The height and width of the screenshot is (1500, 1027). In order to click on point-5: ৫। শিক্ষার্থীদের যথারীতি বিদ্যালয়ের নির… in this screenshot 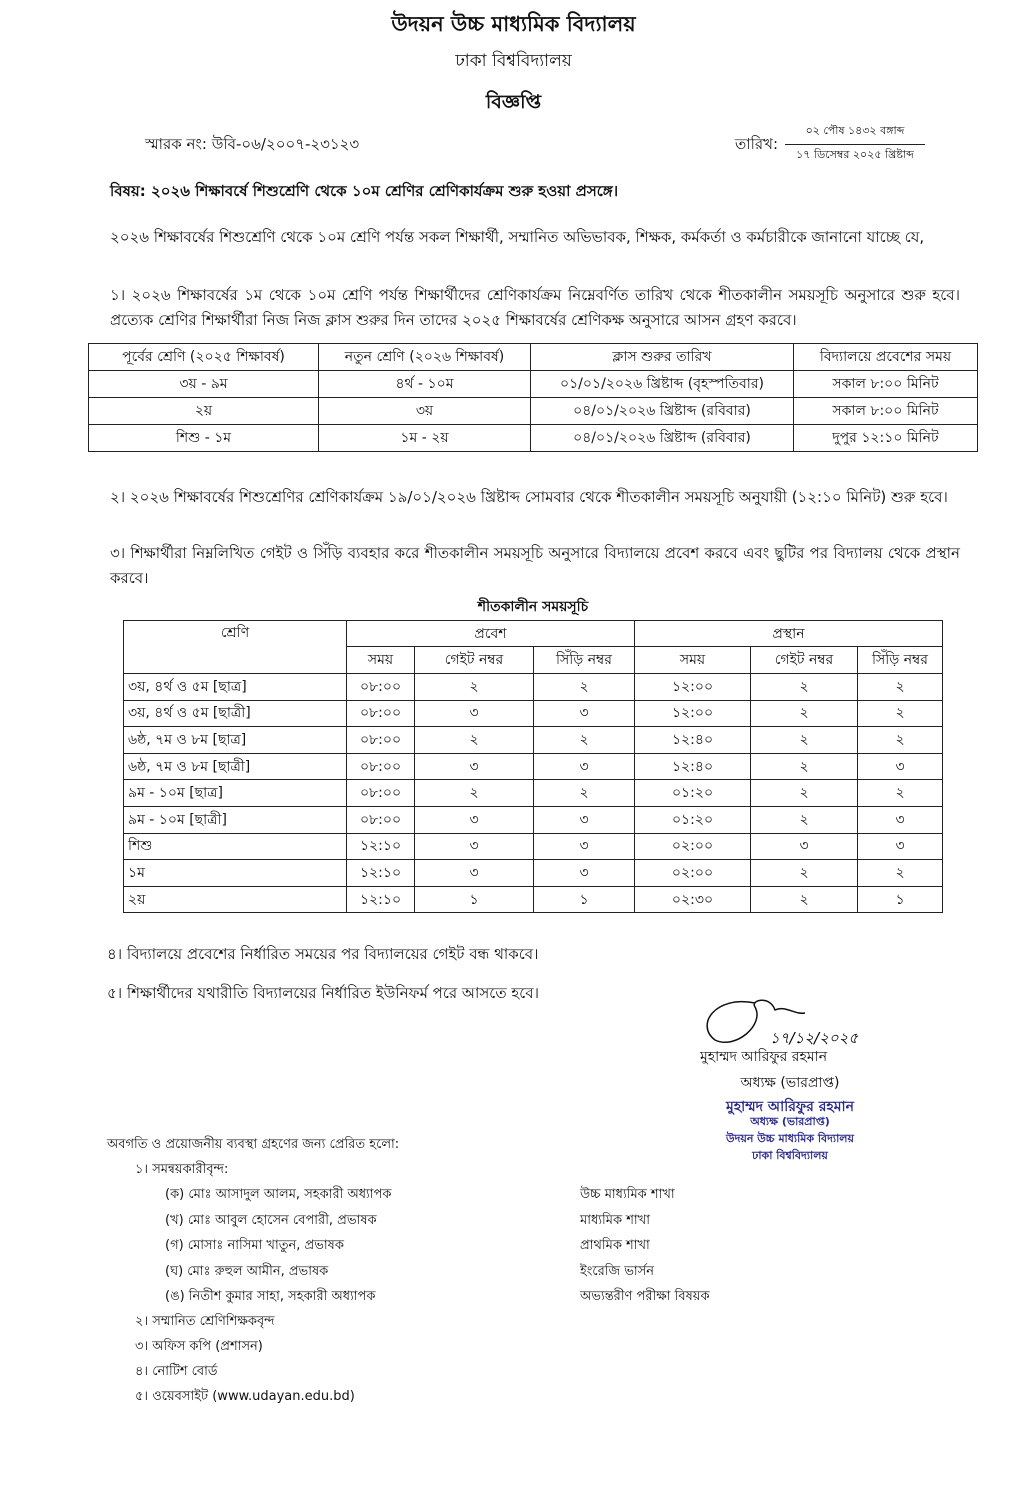, I will do `click(323, 993)`.